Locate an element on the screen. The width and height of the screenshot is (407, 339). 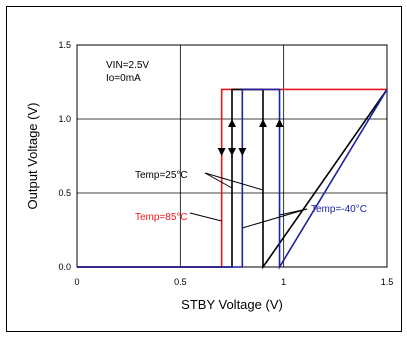
x-axis-title: STBY Voltage (V) is located at coordinates (232, 304).